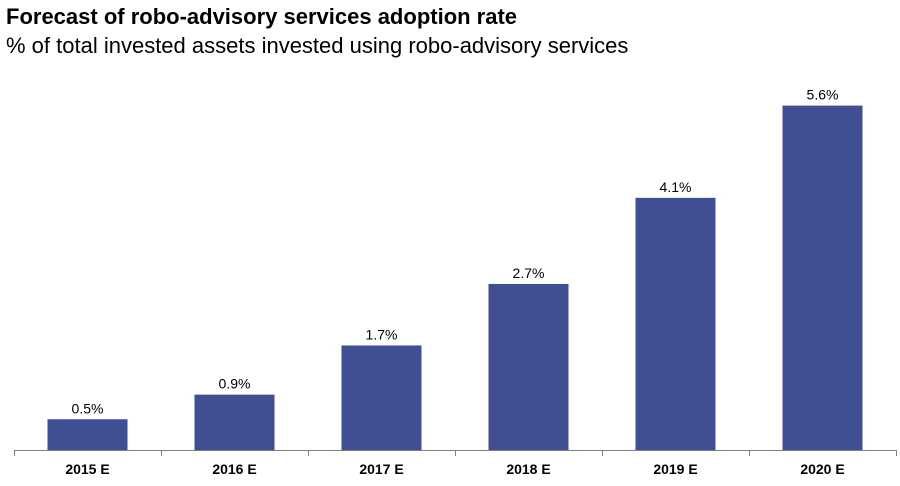  I want to click on data-label: 2.7%, so click(529, 273).